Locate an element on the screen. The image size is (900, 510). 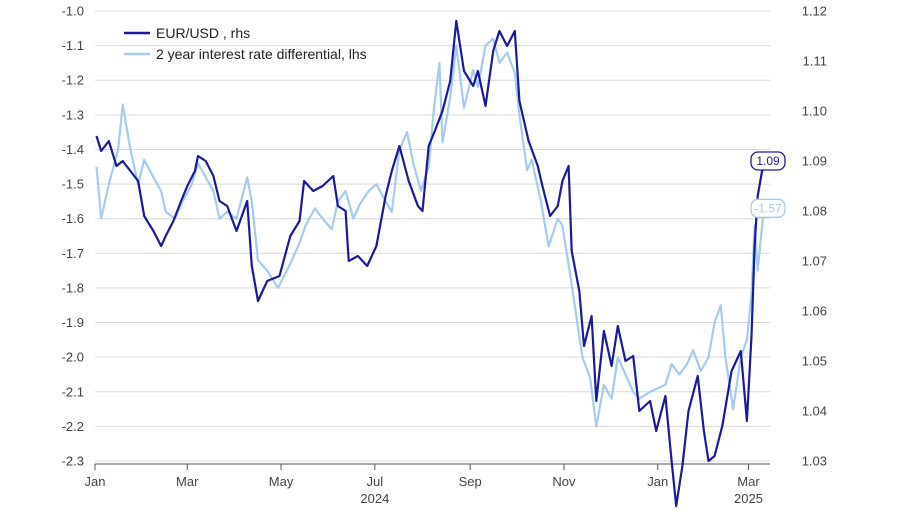
right-axis-tick-label: 1.12 is located at coordinates (814, 11).